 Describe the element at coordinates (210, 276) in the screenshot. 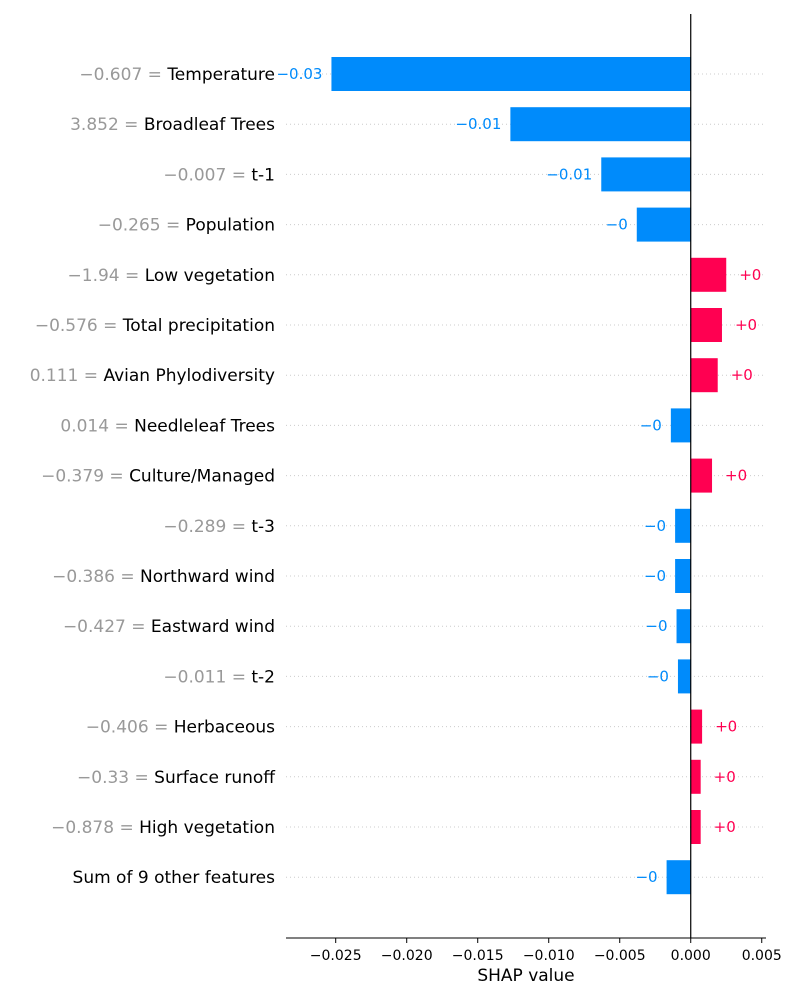

I see `feature-name: Low vegetation` at that location.